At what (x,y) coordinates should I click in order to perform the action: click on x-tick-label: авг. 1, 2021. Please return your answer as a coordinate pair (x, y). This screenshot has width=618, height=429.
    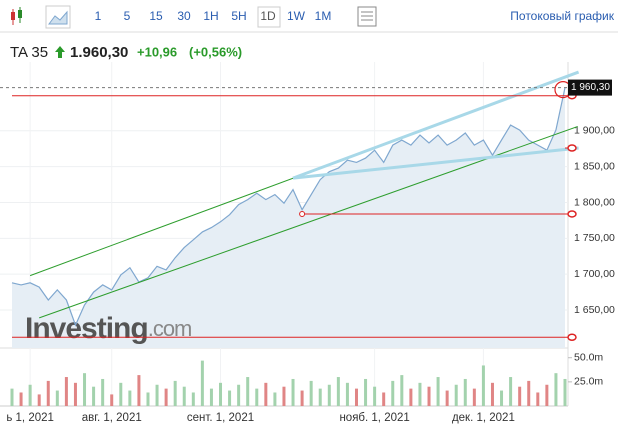
    Looking at the image, I should click on (112, 418).